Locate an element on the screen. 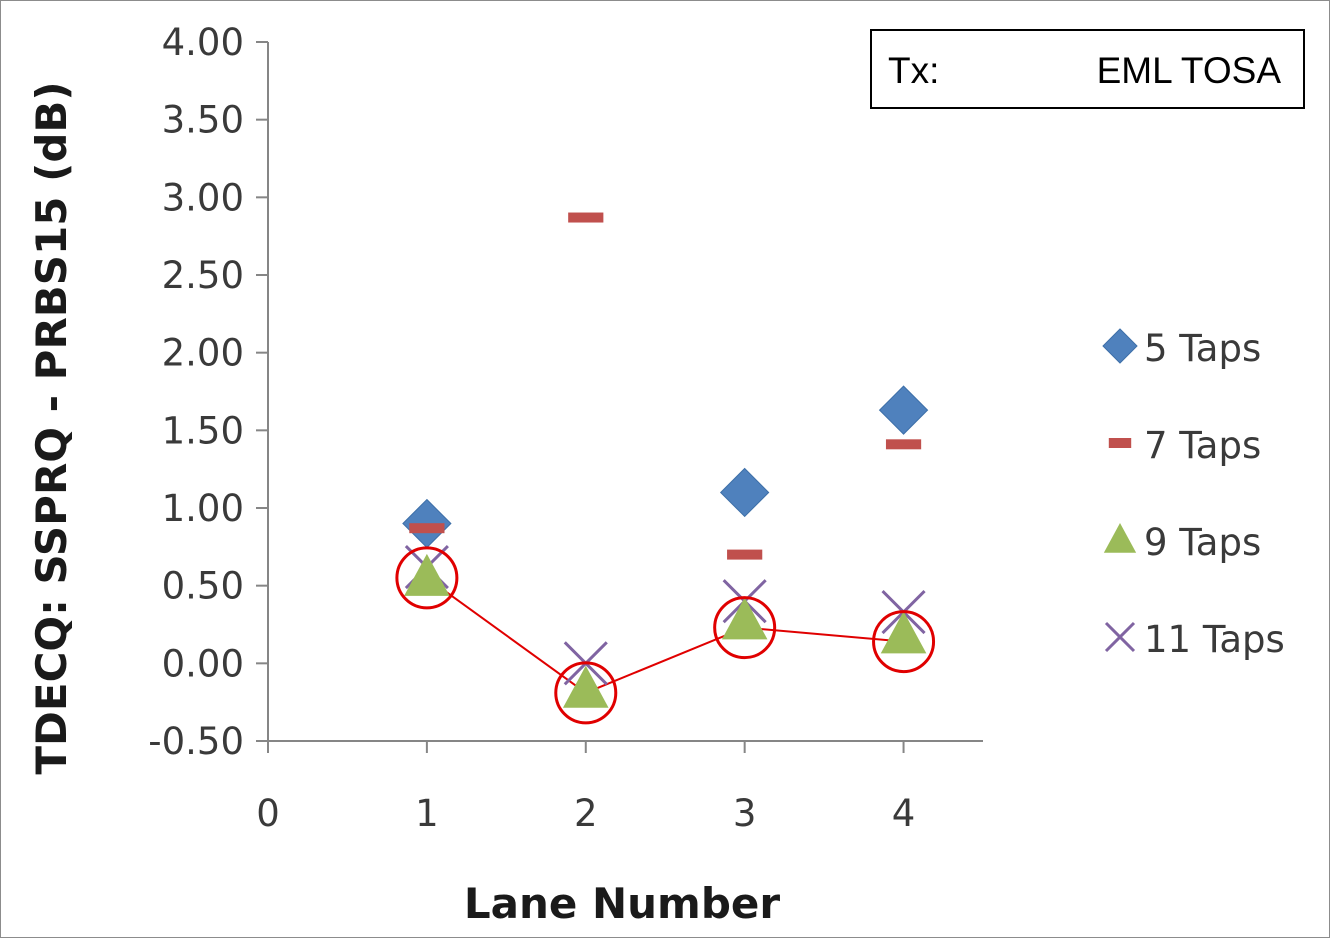  legend-item: 9 Taps is located at coordinates (1182, 542).